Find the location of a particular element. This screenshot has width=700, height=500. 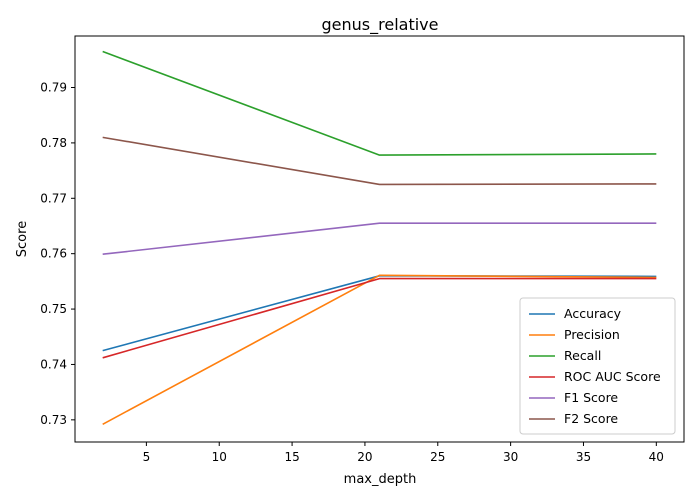

x-tick-label: 10 is located at coordinates (219, 457).